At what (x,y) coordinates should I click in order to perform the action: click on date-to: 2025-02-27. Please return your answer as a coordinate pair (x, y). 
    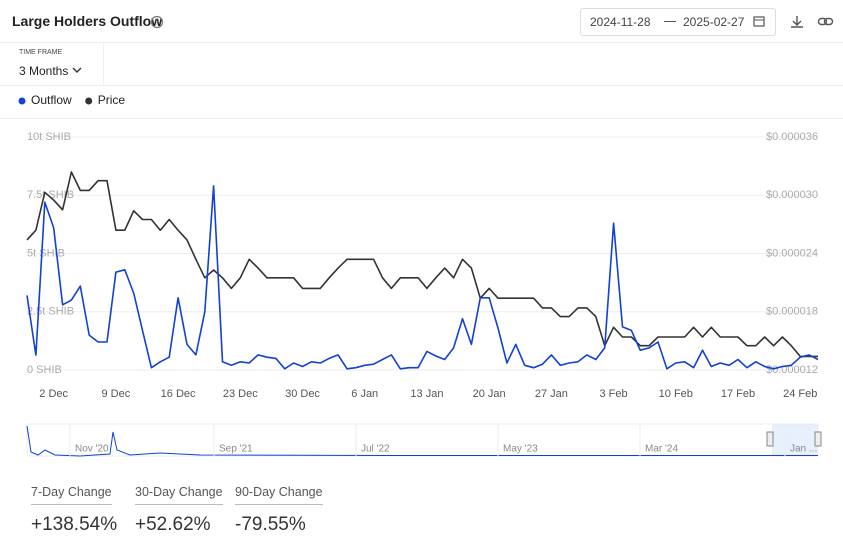
    Looking at the image, I should click on (714, 22).